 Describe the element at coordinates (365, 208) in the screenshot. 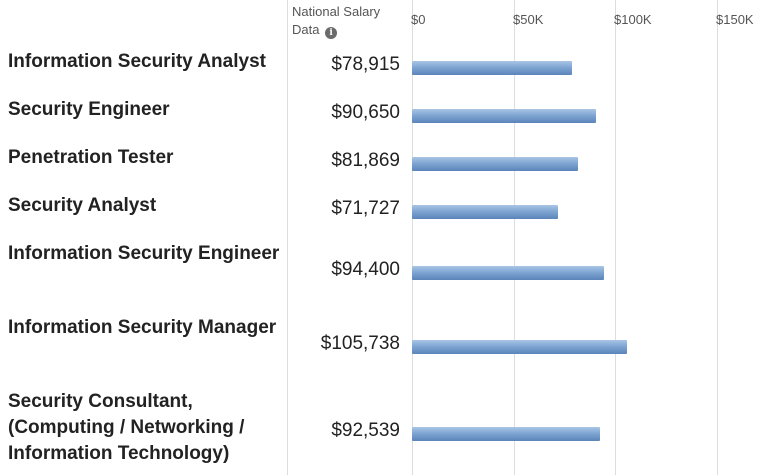

I see `data-label: $71,727` at that location.